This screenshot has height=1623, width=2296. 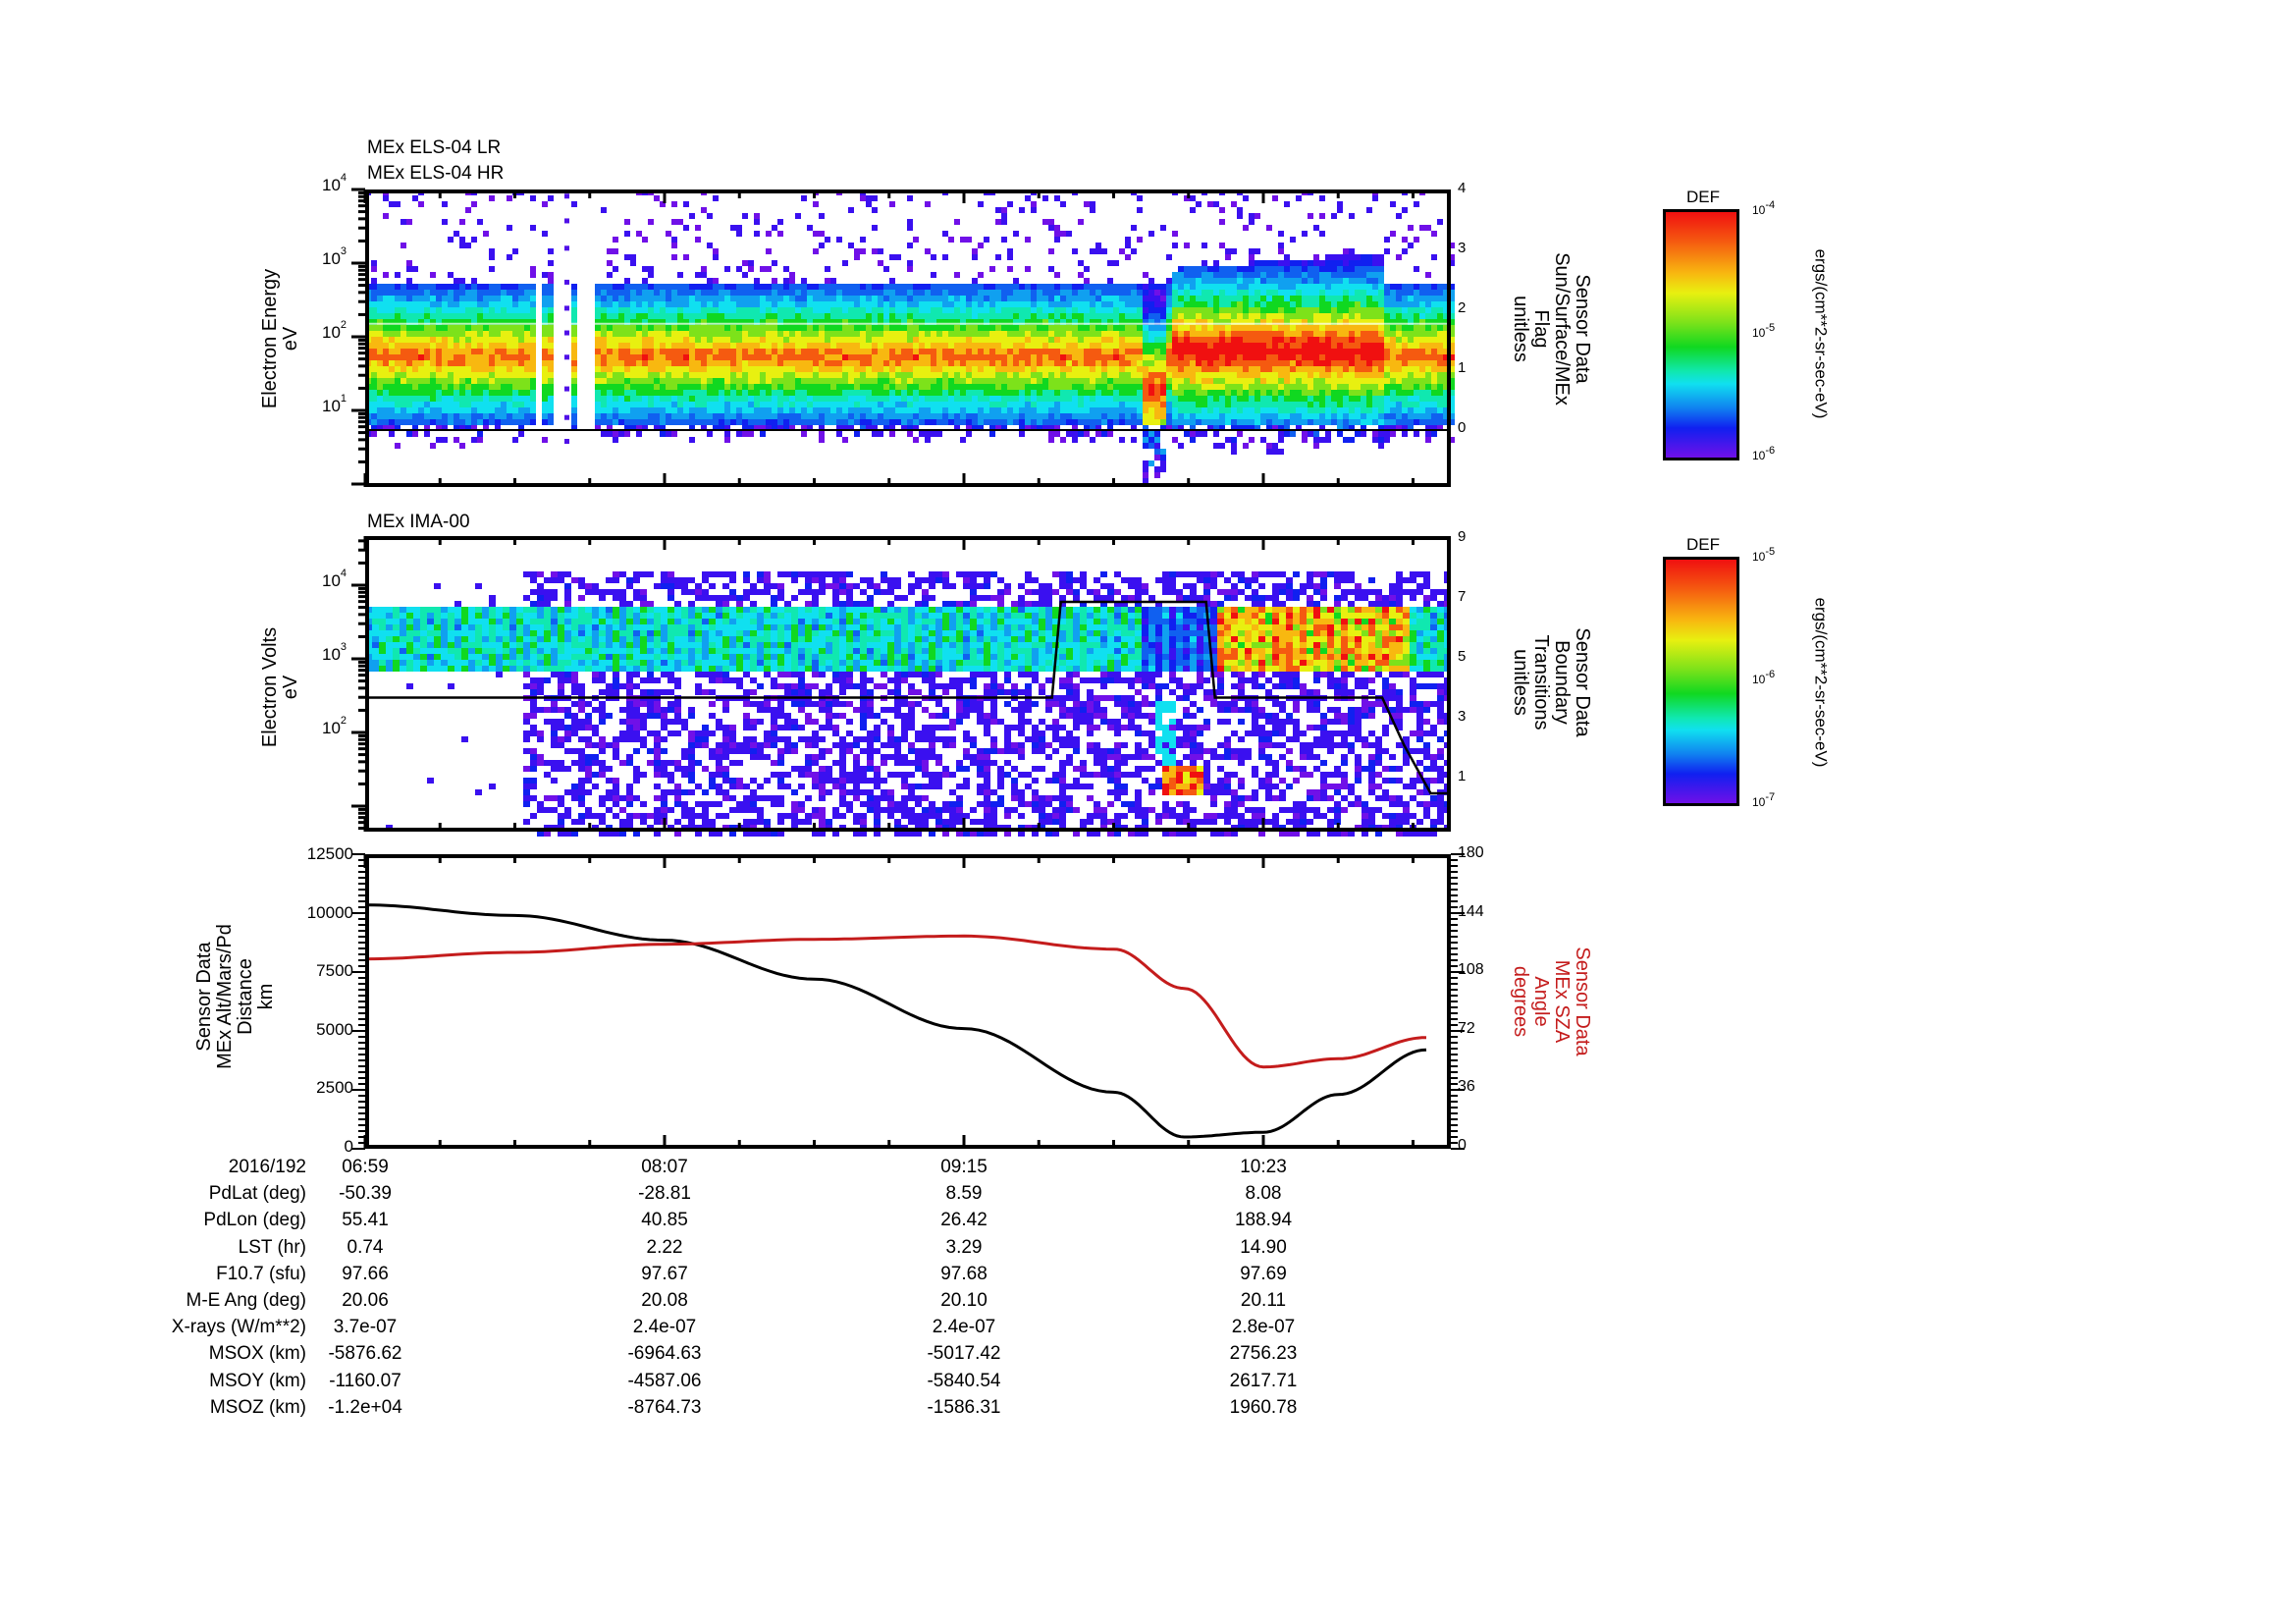 I want to click on distance-plot-frame, so click(x=908, y=1001).